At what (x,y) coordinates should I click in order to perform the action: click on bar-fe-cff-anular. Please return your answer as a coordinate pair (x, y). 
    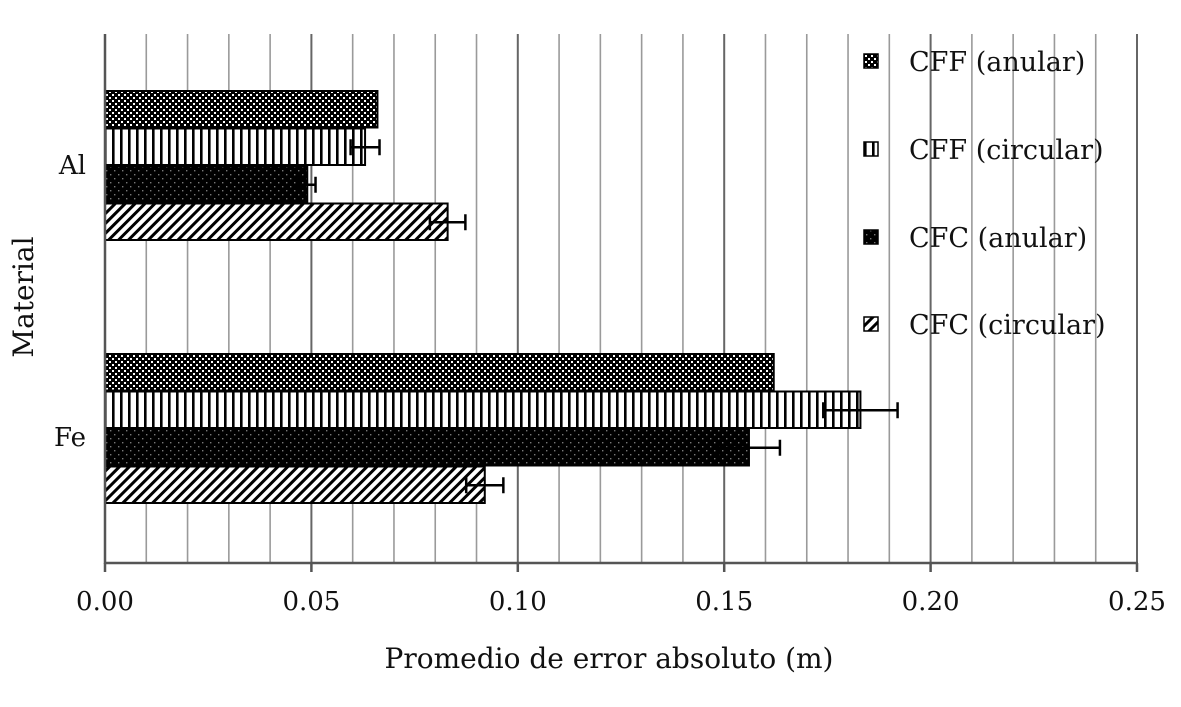
    Looking at the image, I should click on (439, 372).